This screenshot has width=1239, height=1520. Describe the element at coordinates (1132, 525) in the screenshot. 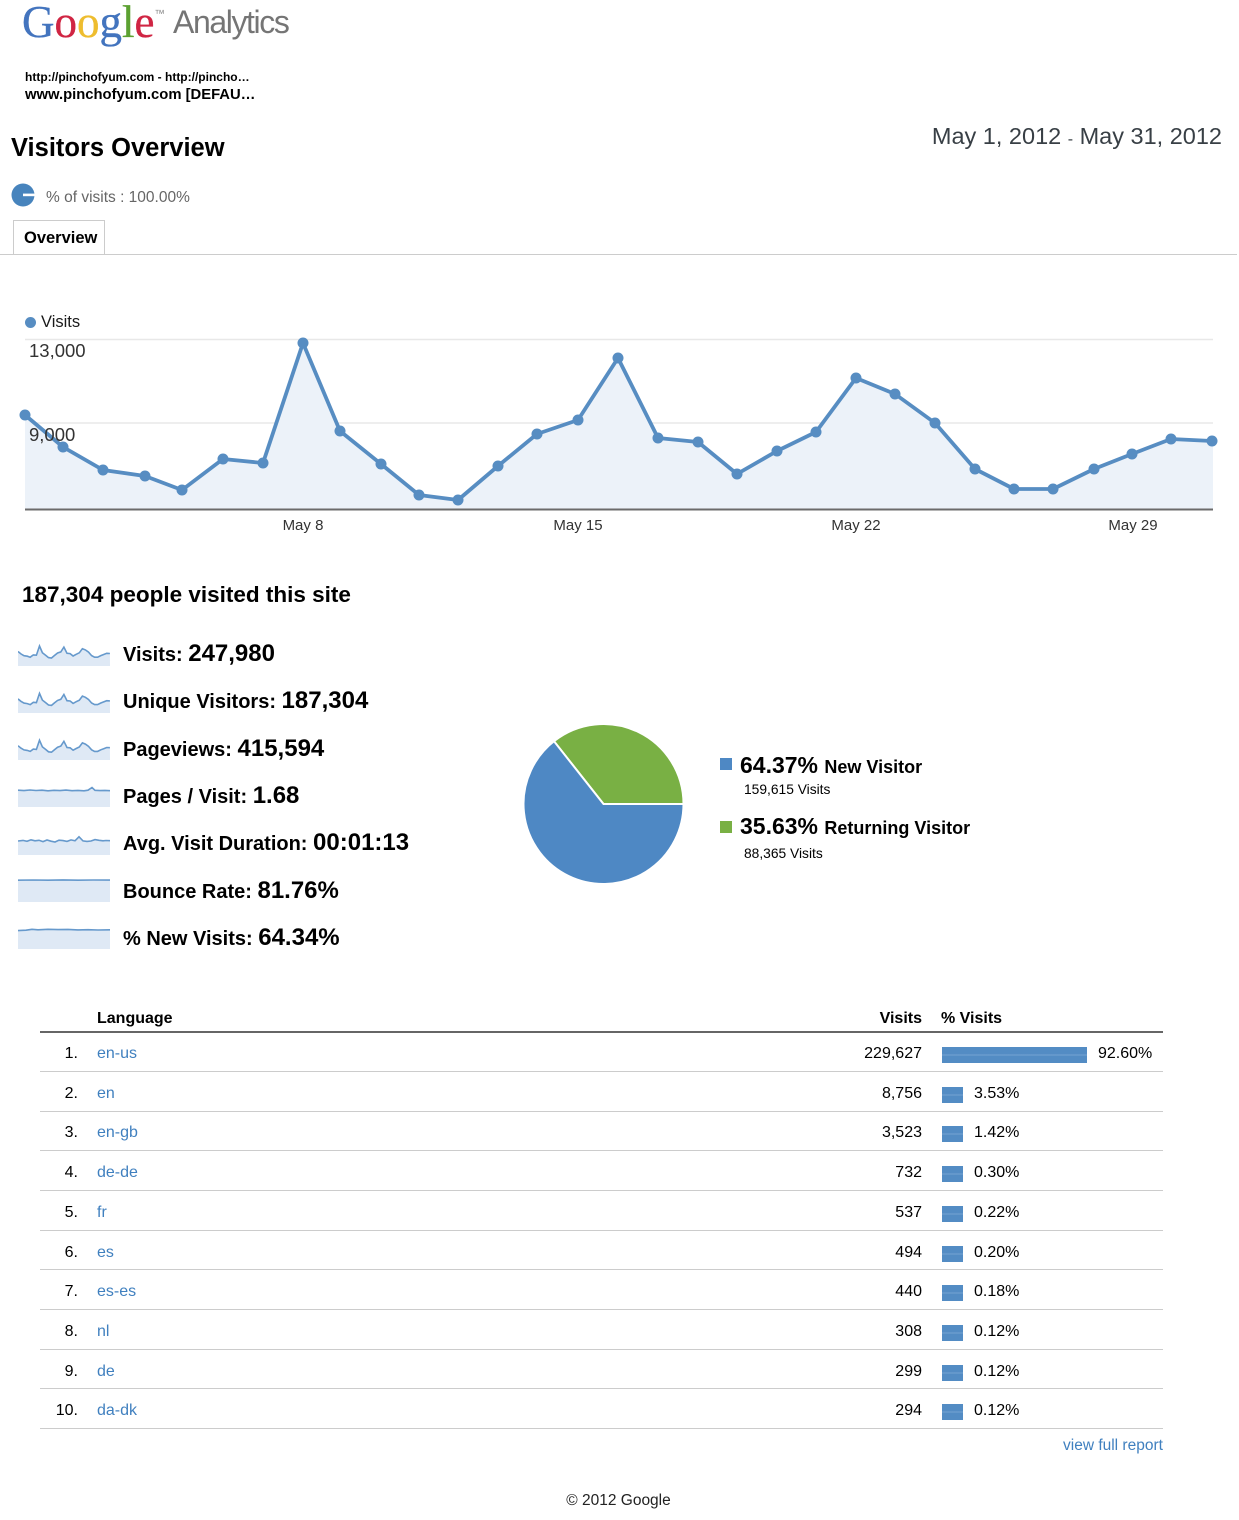

I see `svg-text: May 29` at that location.